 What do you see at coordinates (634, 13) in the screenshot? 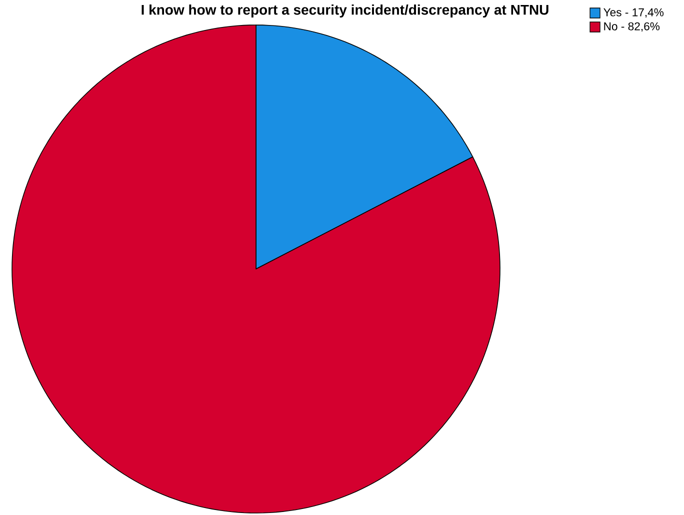
I see `legend-label: Yes - 17,4%` at bounding box center [634, 13].